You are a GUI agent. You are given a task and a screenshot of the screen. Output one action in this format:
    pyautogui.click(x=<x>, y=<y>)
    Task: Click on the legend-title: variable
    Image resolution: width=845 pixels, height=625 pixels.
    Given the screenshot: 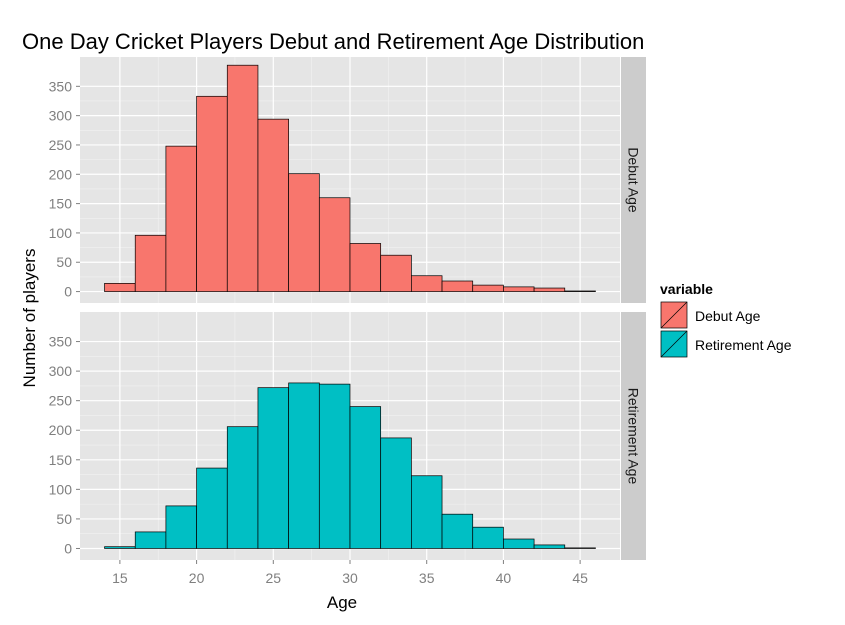 What is the action you would take?
    pyautogui.click(x=686, y=289)
    